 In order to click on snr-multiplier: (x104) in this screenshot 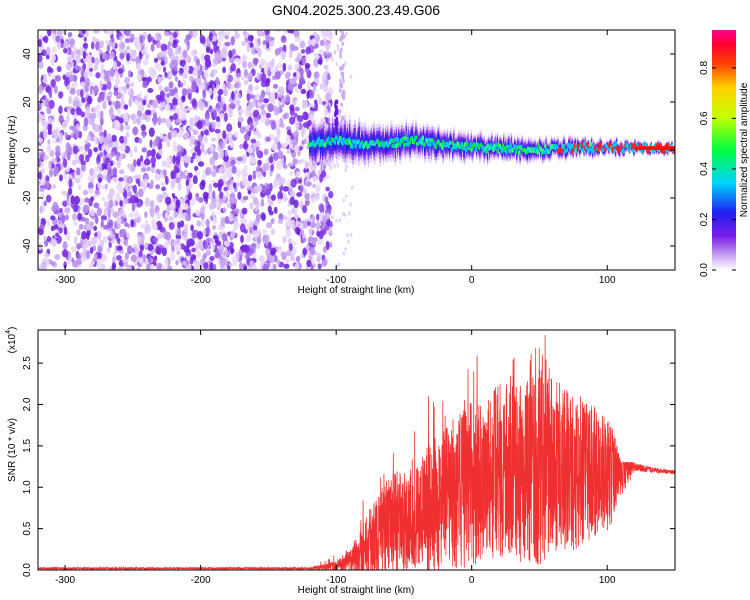, I will do `click(11, 340)`.